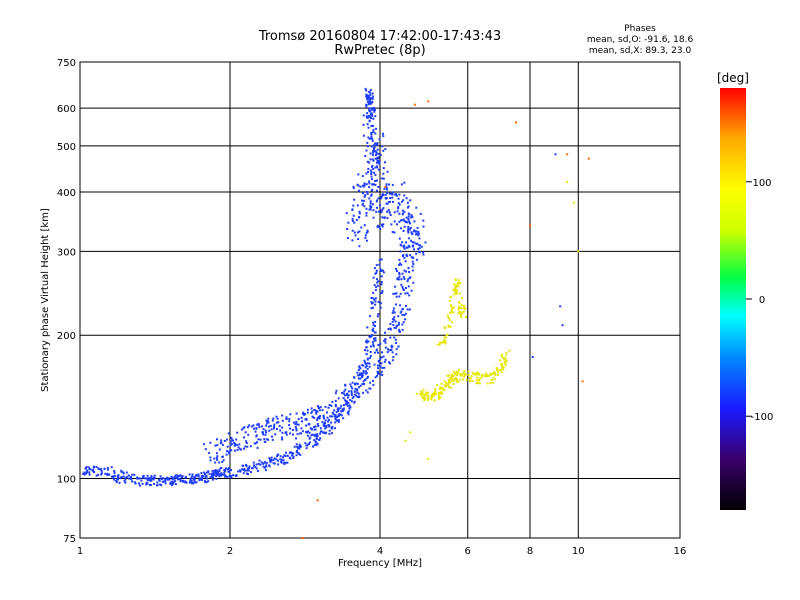 Image resolution: width=800 pixels, height=600 pixels. I want to click on y-tick-label: 600, so click(66, 109).